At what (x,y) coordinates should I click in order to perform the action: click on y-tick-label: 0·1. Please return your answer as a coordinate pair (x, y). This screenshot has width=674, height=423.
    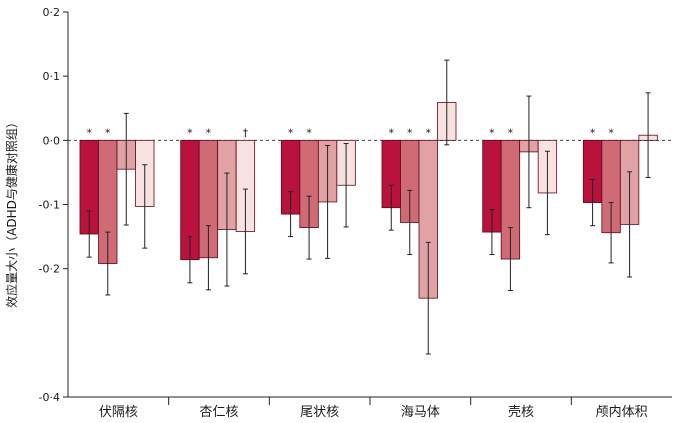
    Looking at the image, I should click on (52, 76).